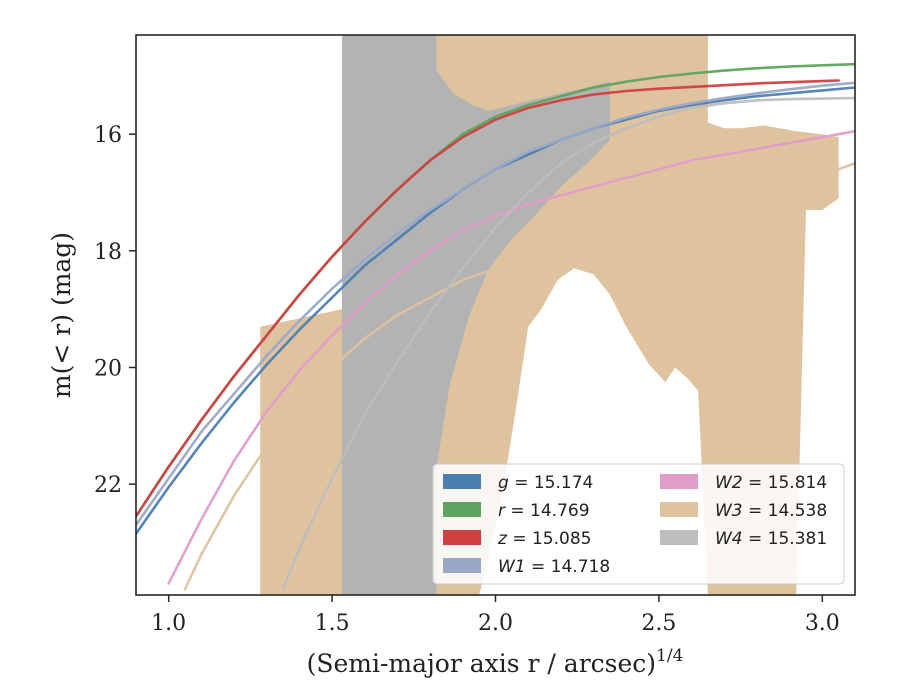 This screenshot has width=900, height=700. What do you see at coordinates (547, 511) in the screenshot?
I see `legend-value: = 14.769` at bounding box center [547, 511].